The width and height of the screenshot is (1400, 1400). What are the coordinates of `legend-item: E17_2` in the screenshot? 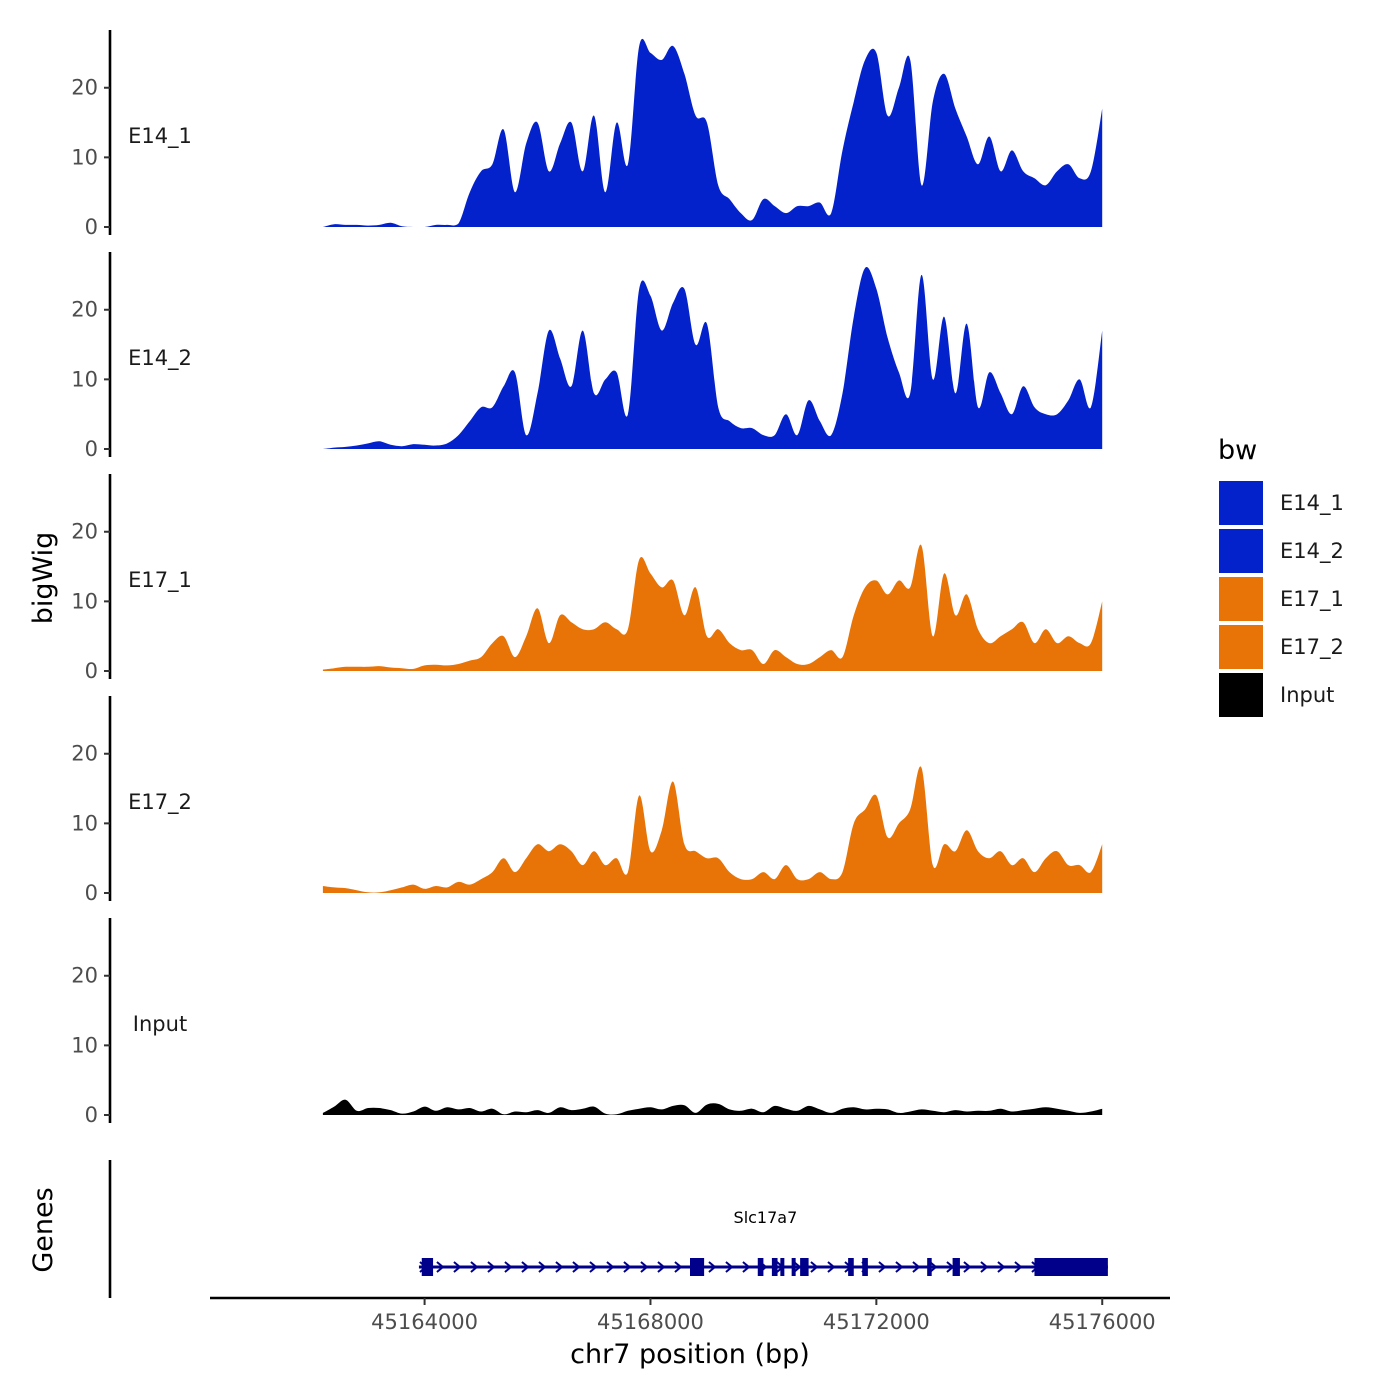 It's located at (1280, 647).